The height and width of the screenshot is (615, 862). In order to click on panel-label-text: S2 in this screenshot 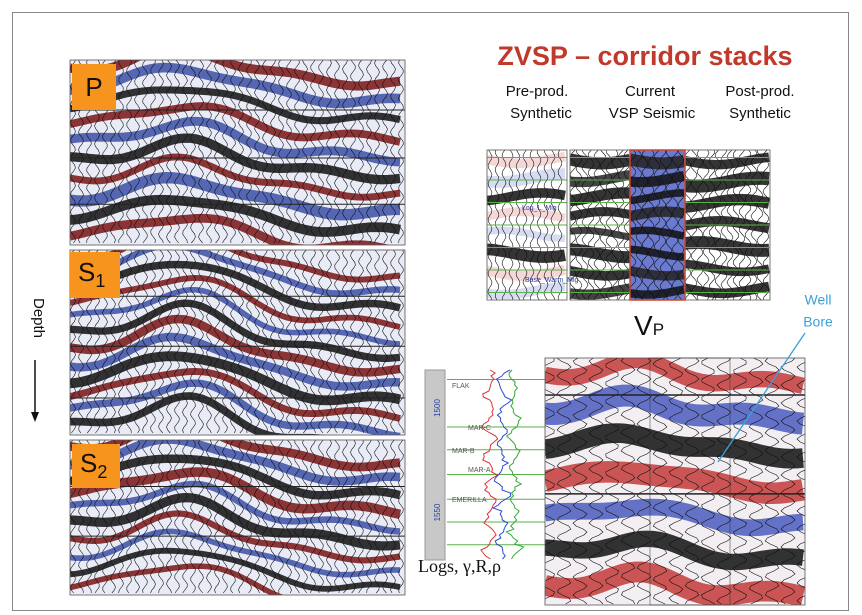, I will do `click(93, 465)`.